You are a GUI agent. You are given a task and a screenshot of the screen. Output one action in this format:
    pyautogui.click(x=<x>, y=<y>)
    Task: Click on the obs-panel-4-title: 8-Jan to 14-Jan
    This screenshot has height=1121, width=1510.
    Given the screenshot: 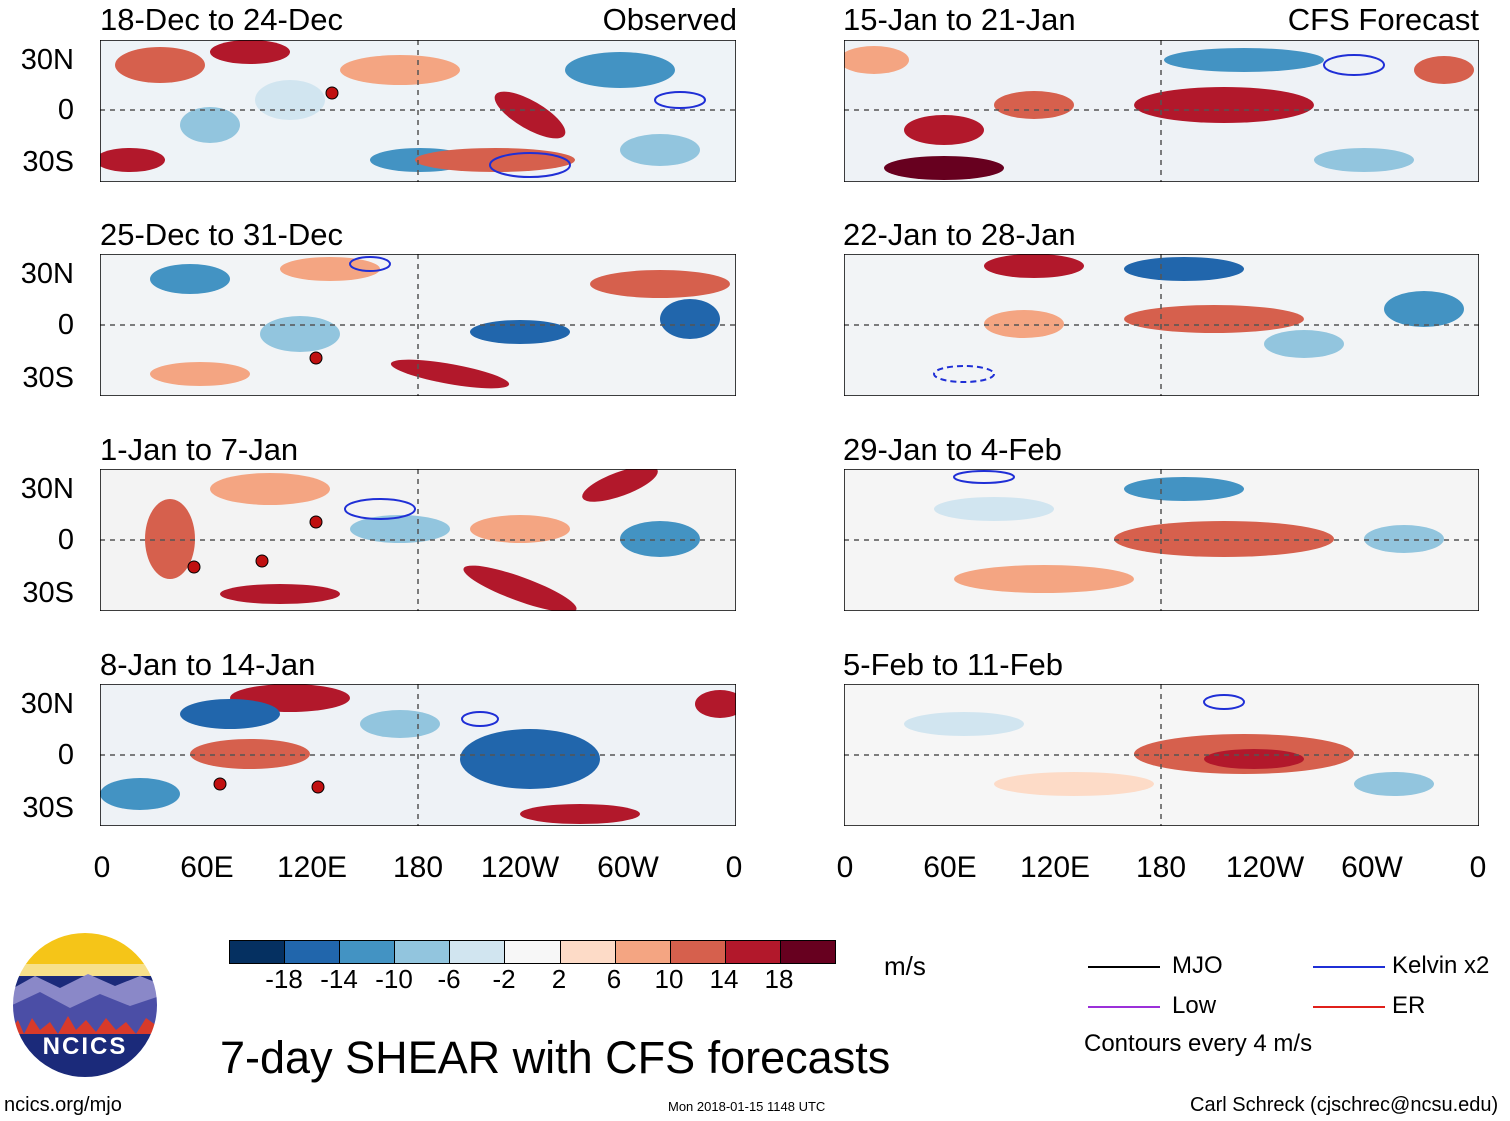 What is the action you would take?
    pyautogui.click(x=208, y=664)
    